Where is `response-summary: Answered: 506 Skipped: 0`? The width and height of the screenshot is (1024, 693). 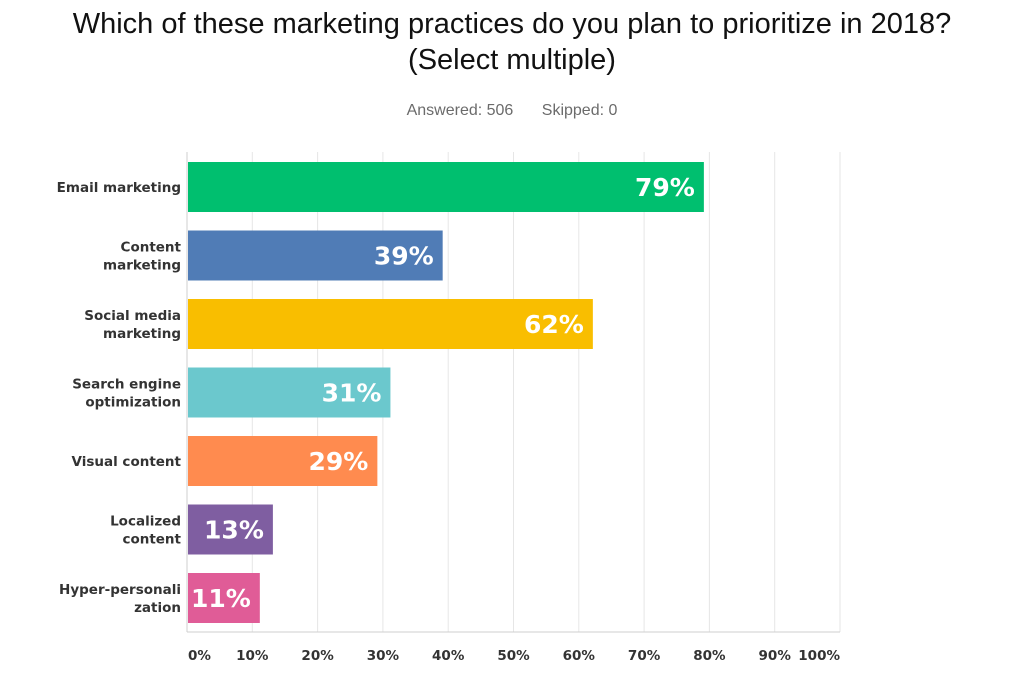 response-summary: Answered: 506 Skipped: 0 is located at coordinates (512, 111).